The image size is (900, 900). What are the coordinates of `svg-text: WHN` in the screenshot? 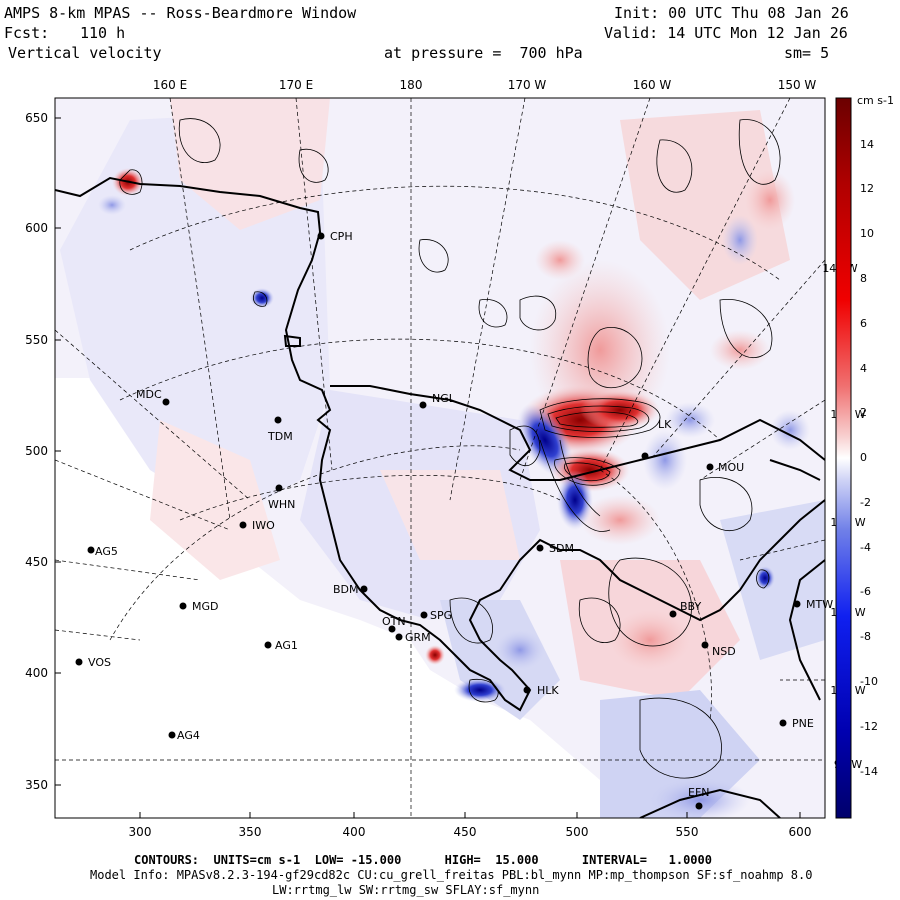 It's located at (281, 504).